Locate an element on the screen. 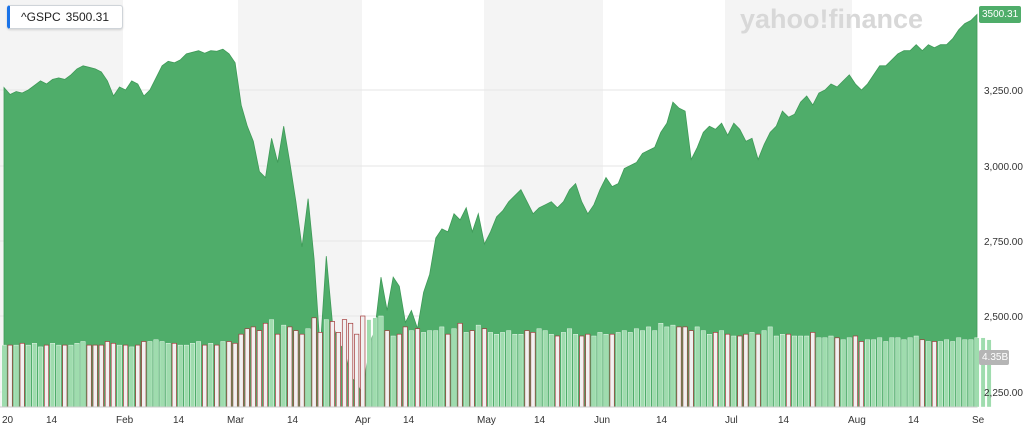 This screenshot has height=437, width=1024. y-tick-label: 2,500.00 is located at coordinates (1003, 317).